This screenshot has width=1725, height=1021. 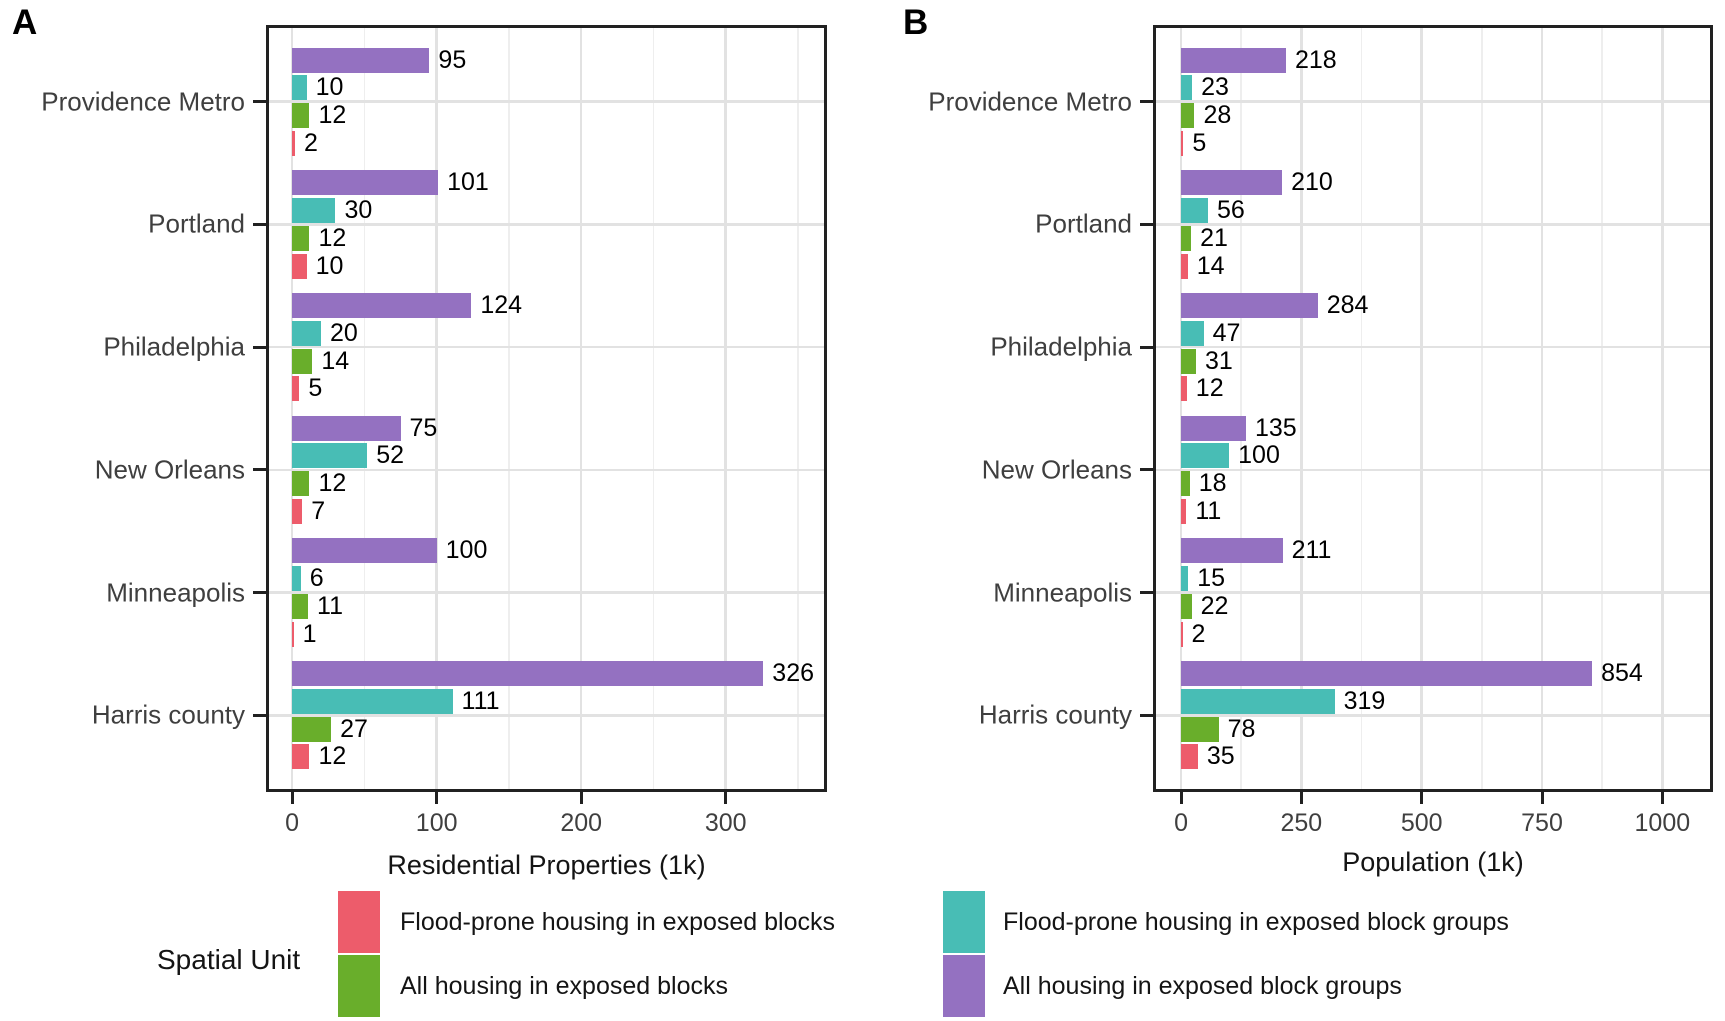 What do you see at coordinates (354, 728) in the screenshot?
I see `bar-value-label: 27` at bounding box center [354, 728].